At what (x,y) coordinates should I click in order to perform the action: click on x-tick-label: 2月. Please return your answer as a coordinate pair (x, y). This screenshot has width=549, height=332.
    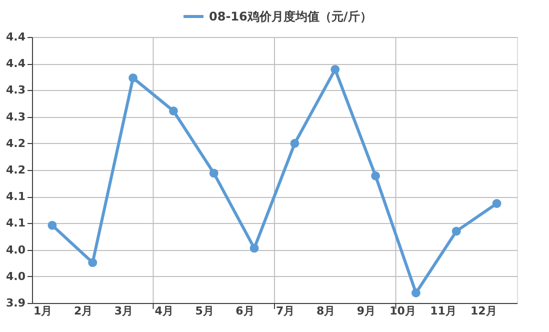
    Looking at the image, I should click on (83, 311).